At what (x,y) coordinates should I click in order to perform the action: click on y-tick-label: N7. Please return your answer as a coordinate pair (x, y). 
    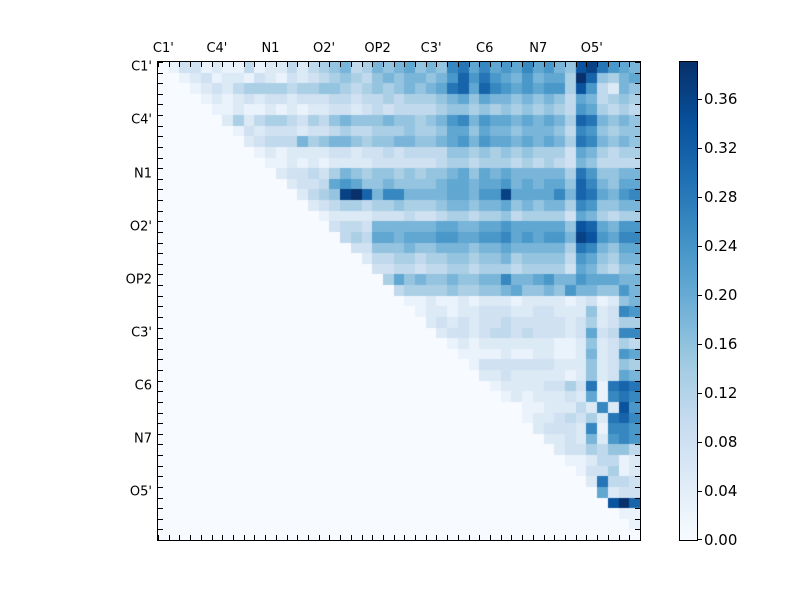
    Looking at the image, I should click on (143, 439).